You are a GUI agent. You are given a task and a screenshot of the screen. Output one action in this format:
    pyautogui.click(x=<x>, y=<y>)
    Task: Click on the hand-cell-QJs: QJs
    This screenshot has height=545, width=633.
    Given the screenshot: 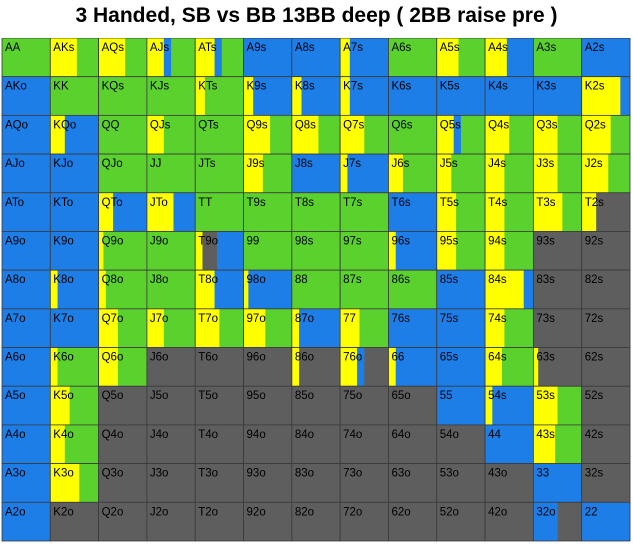 What is the action you would take?
    pyautogui.click(x=171, y=134)
    